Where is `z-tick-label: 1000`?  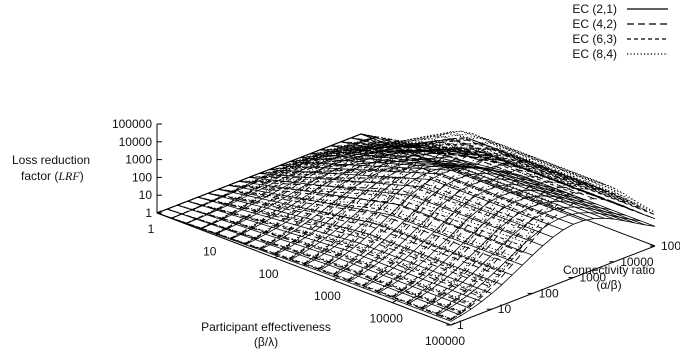
z-tick-label: 1000 is located at coordinates (138, 160).